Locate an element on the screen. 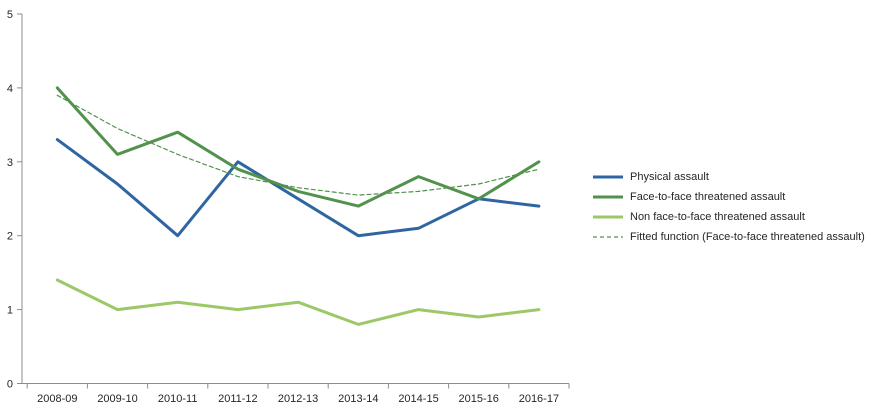 This screenshot has width=870, height=415. x-tick-label: 2008-09 is located at coordinates (57, 399).